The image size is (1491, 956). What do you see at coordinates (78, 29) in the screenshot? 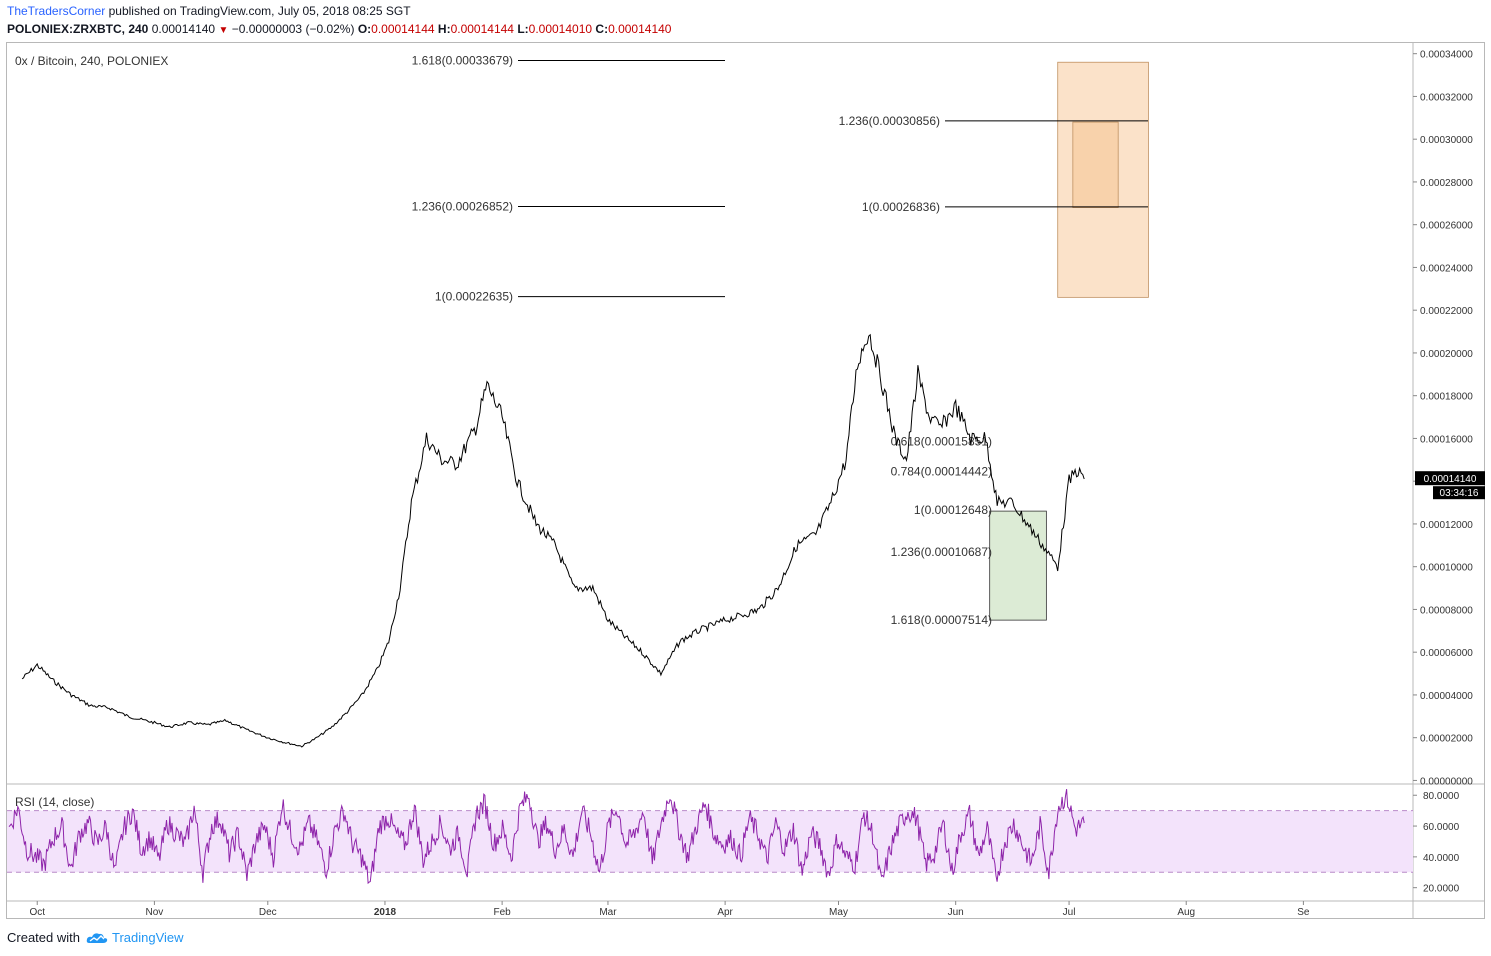
I see `symbol: POLONIEX:ZRXBTC, 240` at bounding box center [78, 29].